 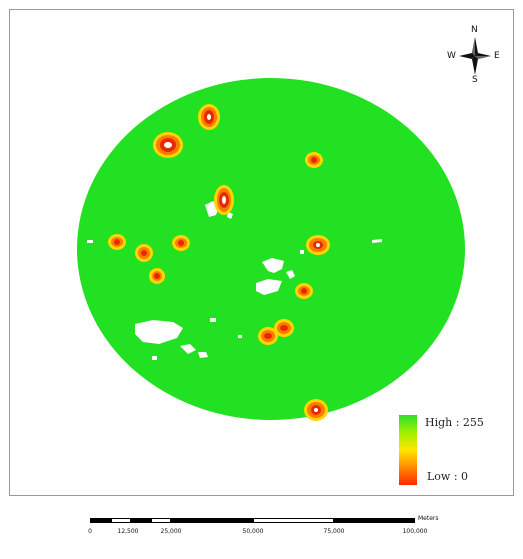 I want to click on compass-east: E, so click(x=497, y=56).